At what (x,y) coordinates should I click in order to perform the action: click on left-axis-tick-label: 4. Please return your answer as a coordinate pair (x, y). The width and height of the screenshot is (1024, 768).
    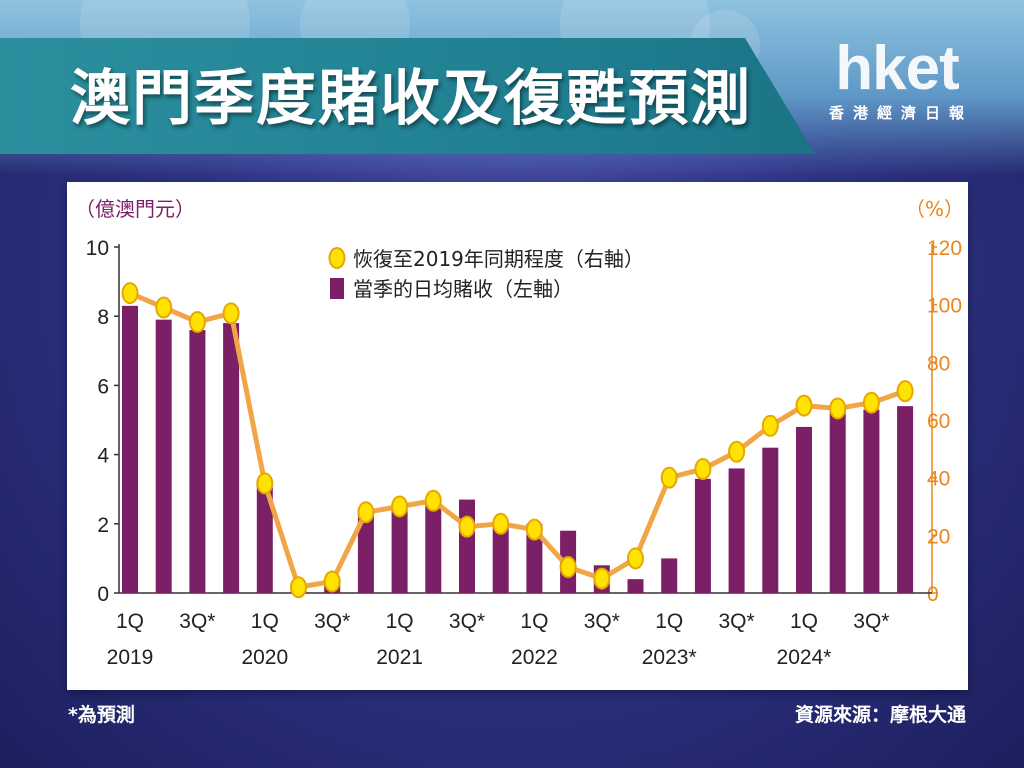
    Looking at the image, I should click on (103, 456).